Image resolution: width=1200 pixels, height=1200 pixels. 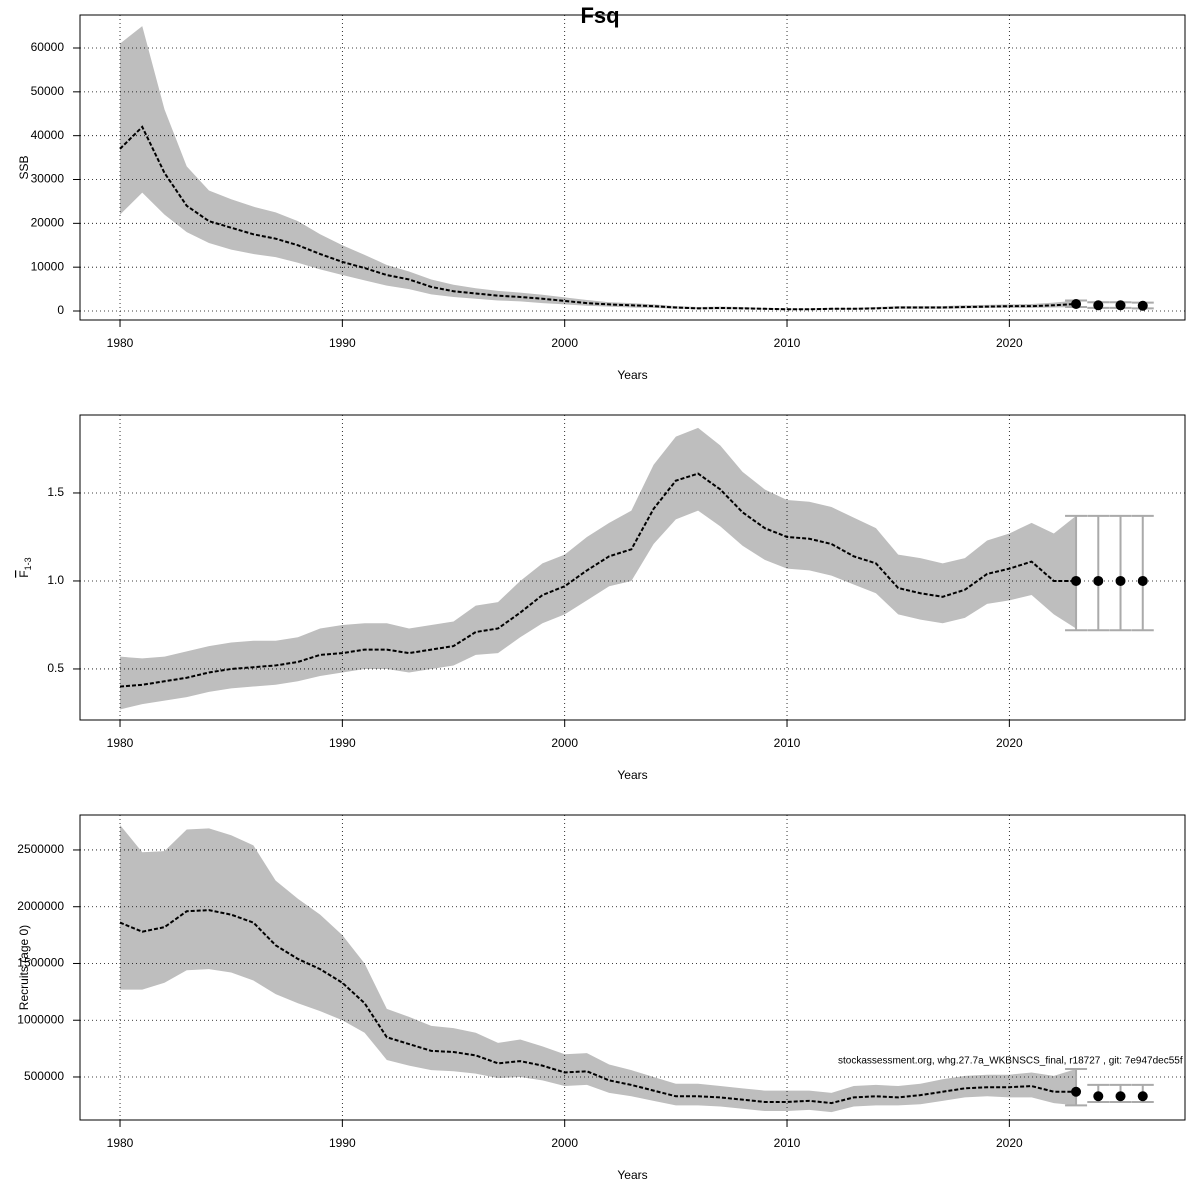 I want to click on y-tick-label: 40000, so click(x=48, y=135).